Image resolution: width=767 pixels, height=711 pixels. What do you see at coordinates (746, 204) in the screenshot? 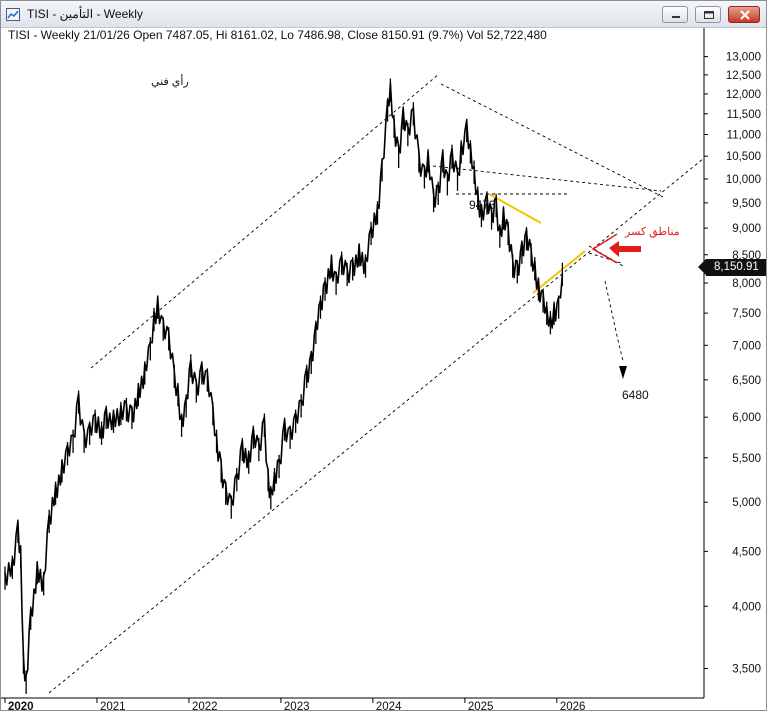
I see `y-tick-label: 9,500` at bounding box center [746, 204].